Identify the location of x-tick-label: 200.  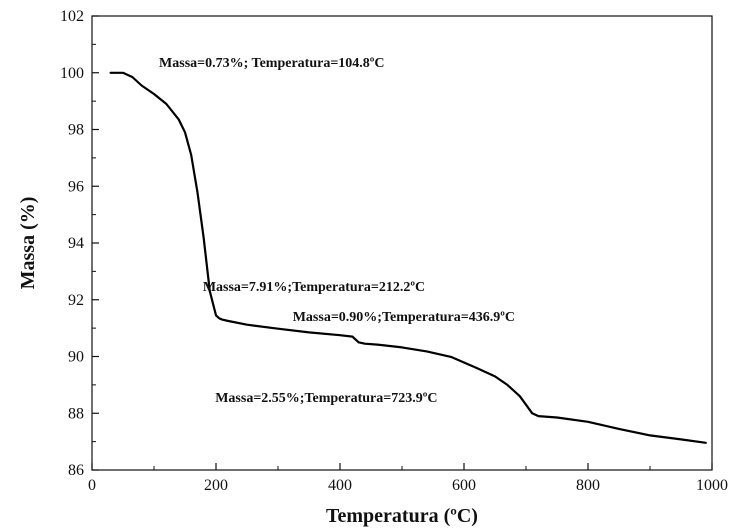
(216, 485).